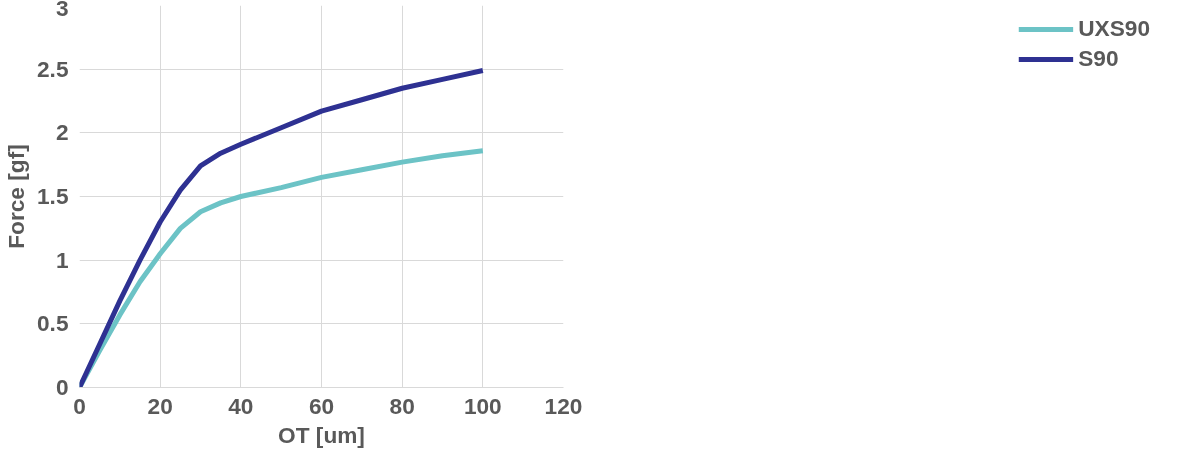 The image size is (1183, 455). What do you see at coordinates (402, 405) in the screenshot?
I see `x-tick-label: 80` at bounding box center [402, 405].